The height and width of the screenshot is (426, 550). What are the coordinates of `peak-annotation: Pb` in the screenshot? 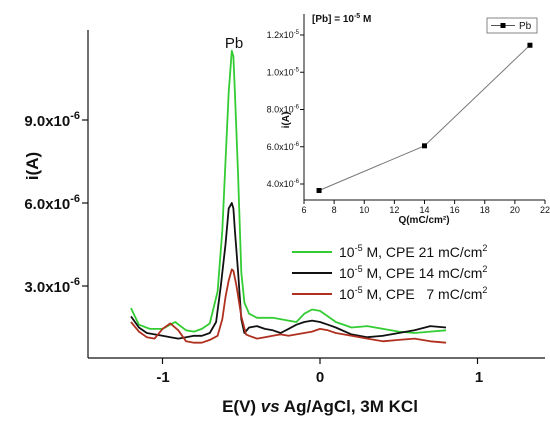 It's located at (234, 43).